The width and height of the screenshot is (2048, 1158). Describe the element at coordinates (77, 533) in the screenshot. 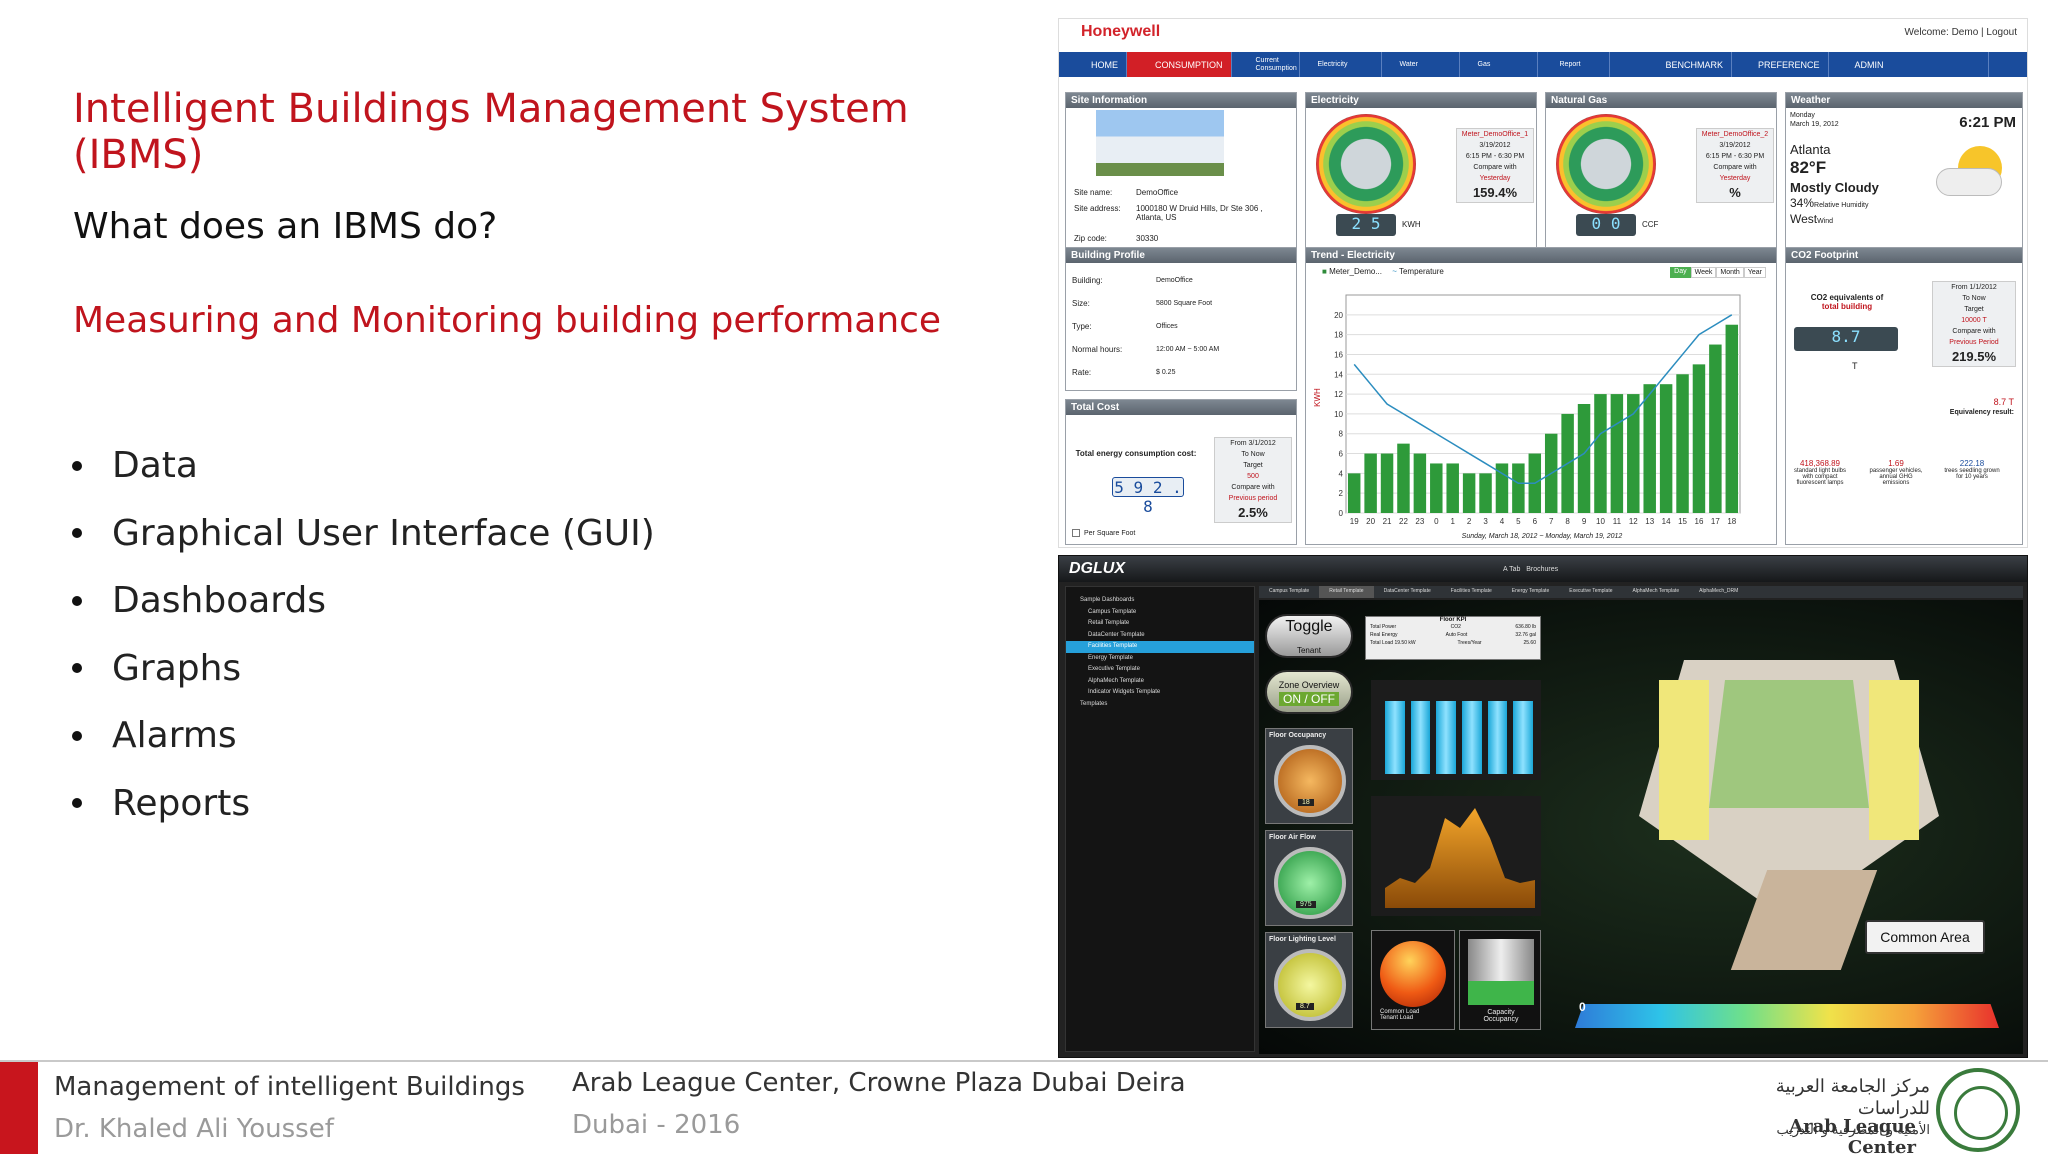

I see `bullet-icon` at that location.